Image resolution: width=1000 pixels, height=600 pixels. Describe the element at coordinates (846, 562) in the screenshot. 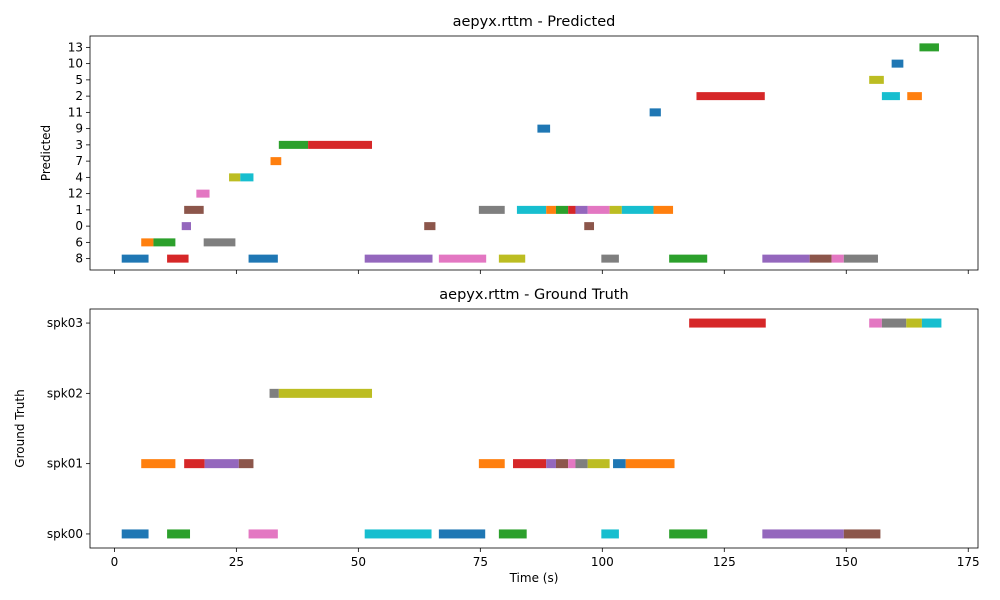

I see `x-tick-label: 150` at that location.